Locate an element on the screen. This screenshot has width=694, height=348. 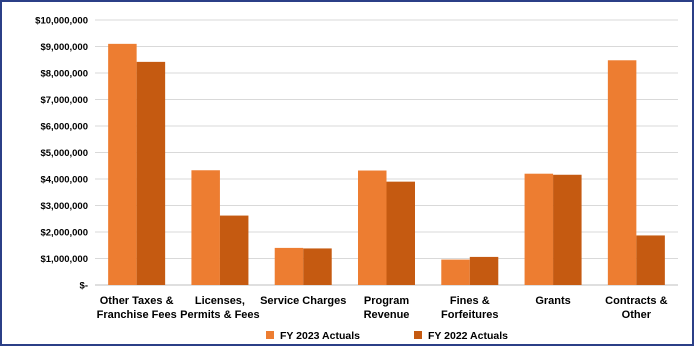
legend-label: FY 2023 Actuals is located at coordinates (320, 336).